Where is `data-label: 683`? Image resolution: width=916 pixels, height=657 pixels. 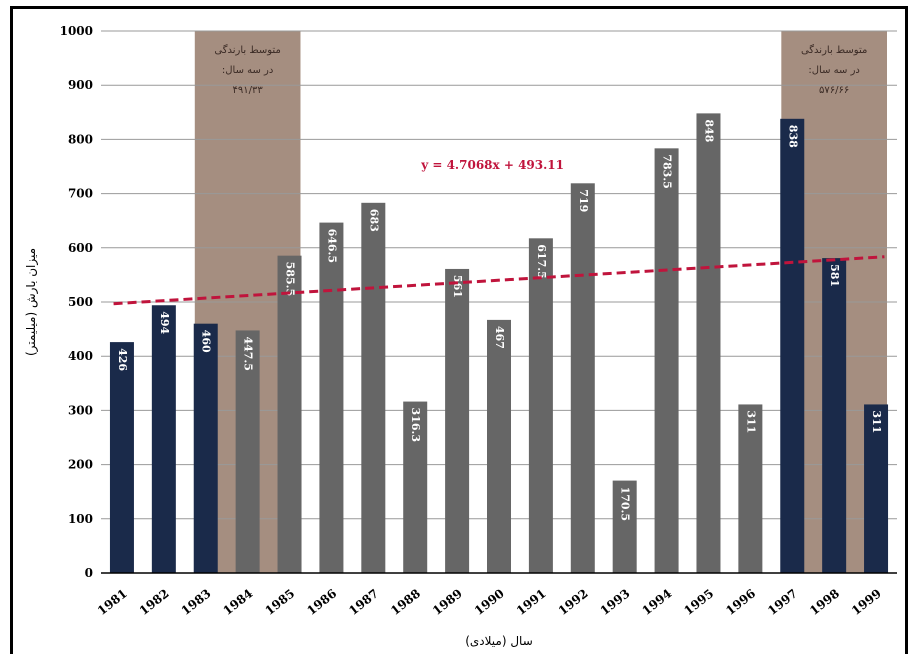 data-label: 683 is located at coordinates (373, 220).